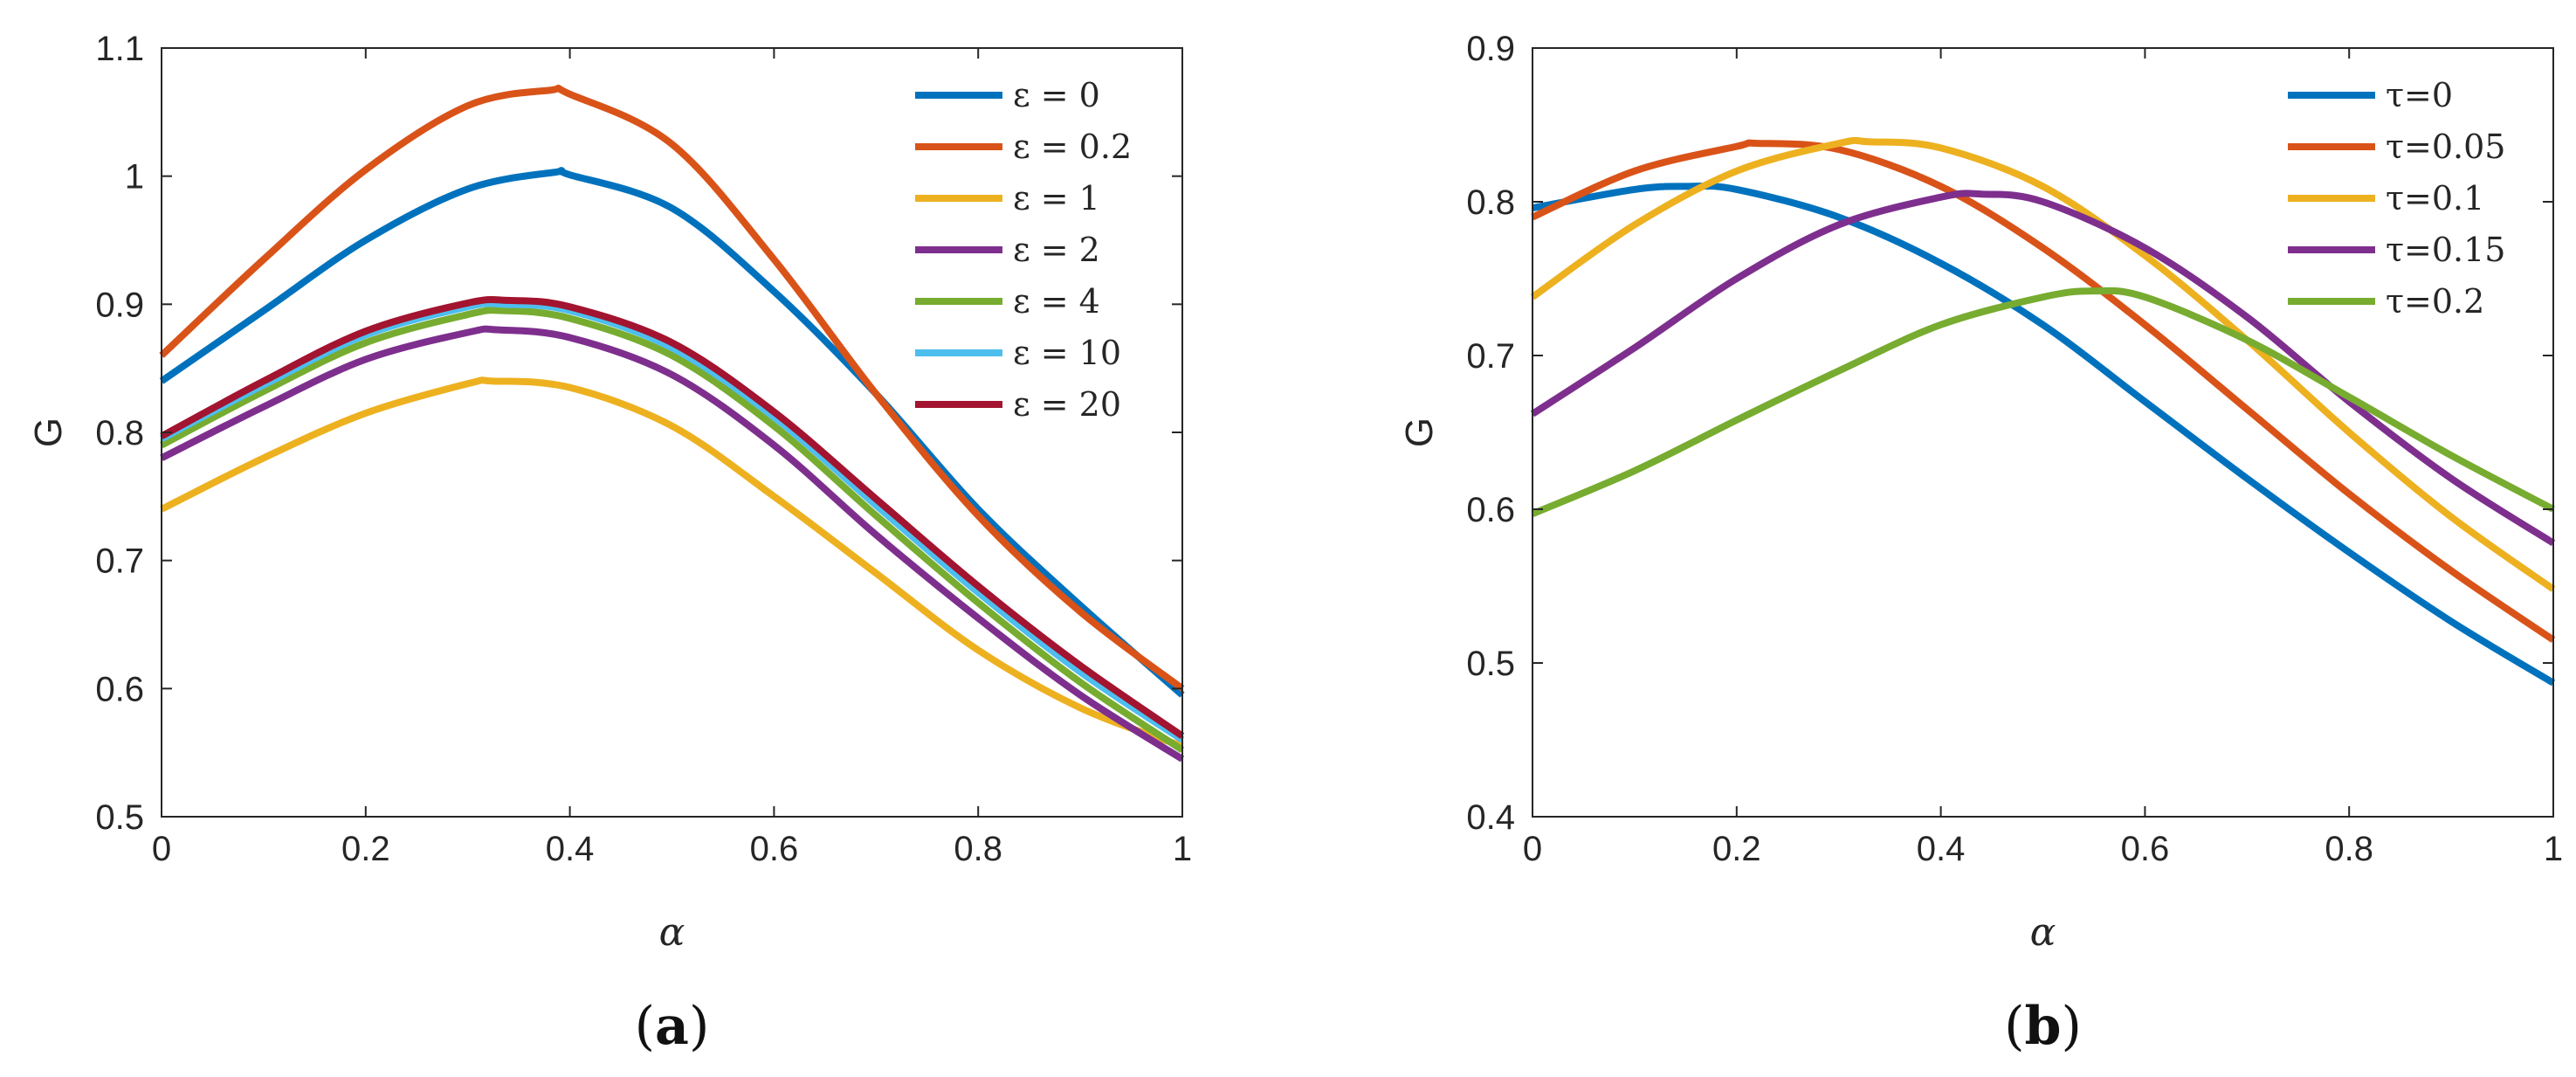  Describe the element at coordinates (1072, 147) in the screenshot. I see `panel-a-legend-label: ε = 0.2` at that location.